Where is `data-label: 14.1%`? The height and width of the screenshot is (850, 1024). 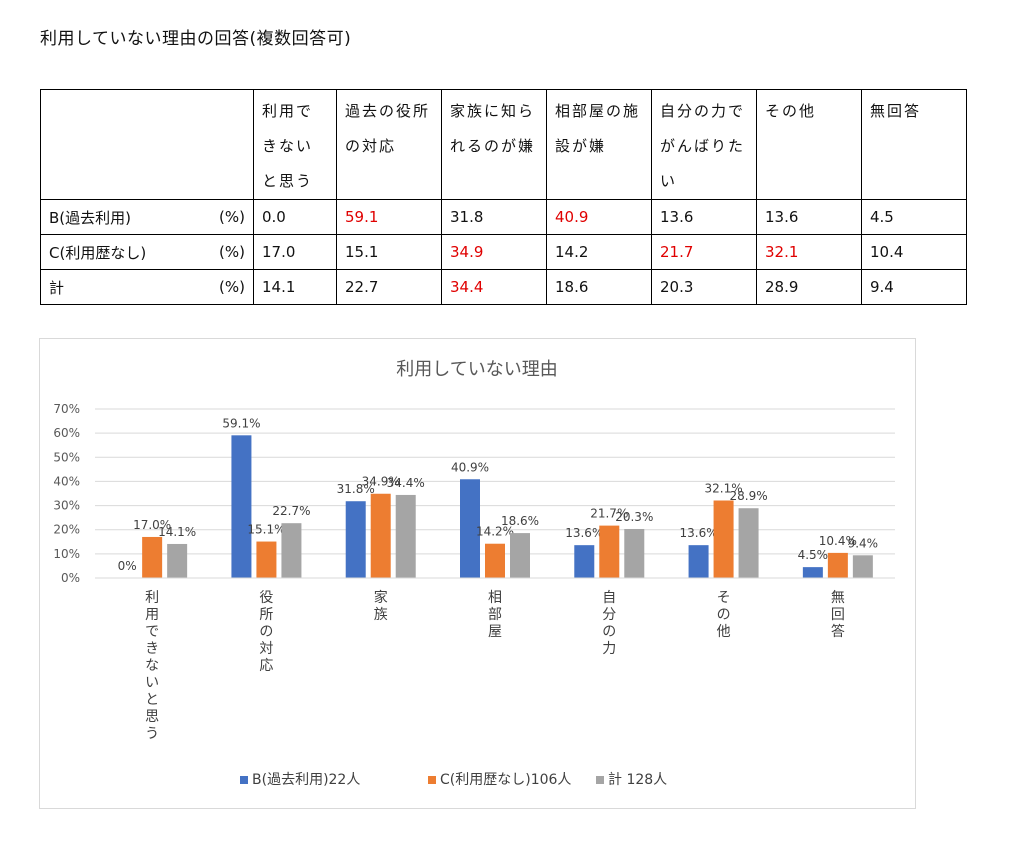
data-label: 14.1% is located at coordinates (177, 532).